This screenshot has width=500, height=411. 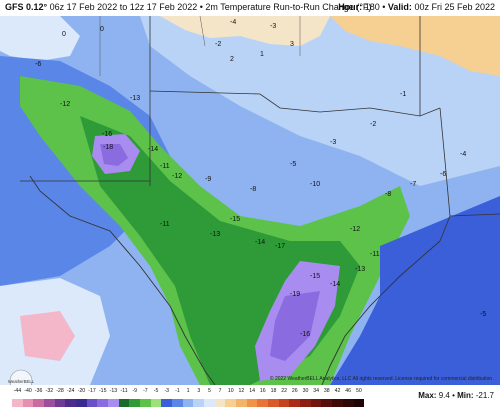 What do you see at coordinates (456, 395) in the screenshot?
I see `max-min-stats: Max: 9.4 • Min: -21.7` at bounding box center [456, 395].